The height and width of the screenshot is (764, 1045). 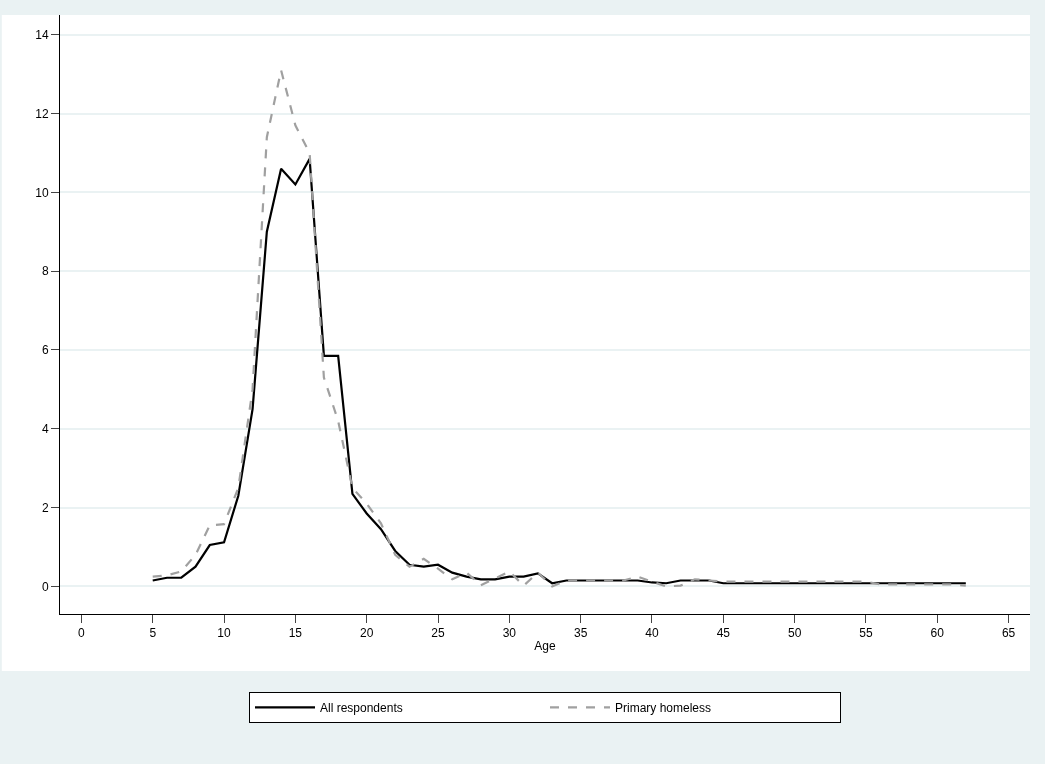 What do you see at coordinates (45, 428) in the screenshot?
I see `y-tick-label: 4` at bounding box center [45, 428].